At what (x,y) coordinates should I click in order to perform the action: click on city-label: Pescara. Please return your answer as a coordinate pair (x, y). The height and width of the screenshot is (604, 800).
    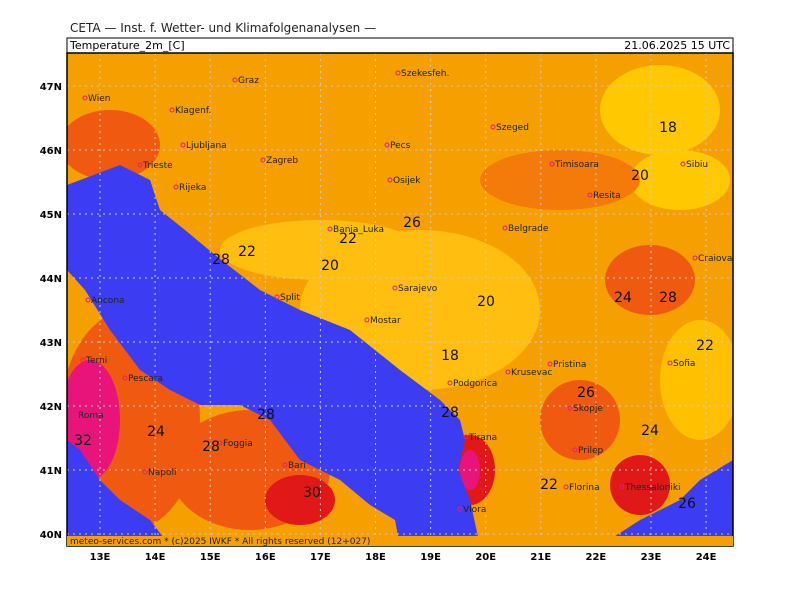
    Looking at the image, I should click on (145, 379).